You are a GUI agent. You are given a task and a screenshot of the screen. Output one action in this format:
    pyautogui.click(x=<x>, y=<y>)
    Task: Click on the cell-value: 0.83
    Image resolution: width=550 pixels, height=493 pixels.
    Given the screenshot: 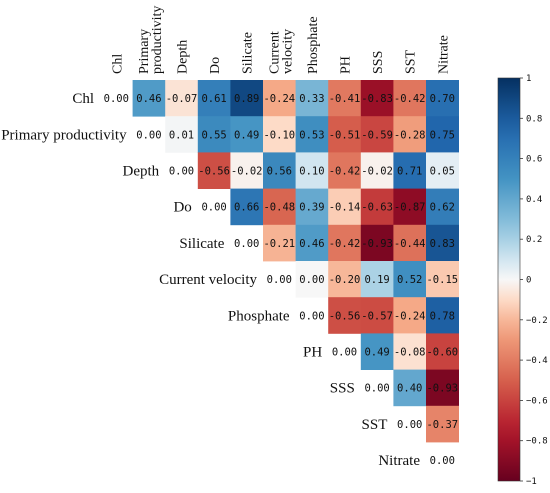 What is the action you would take?
    pyautogui.click(x=442, y=244)
    